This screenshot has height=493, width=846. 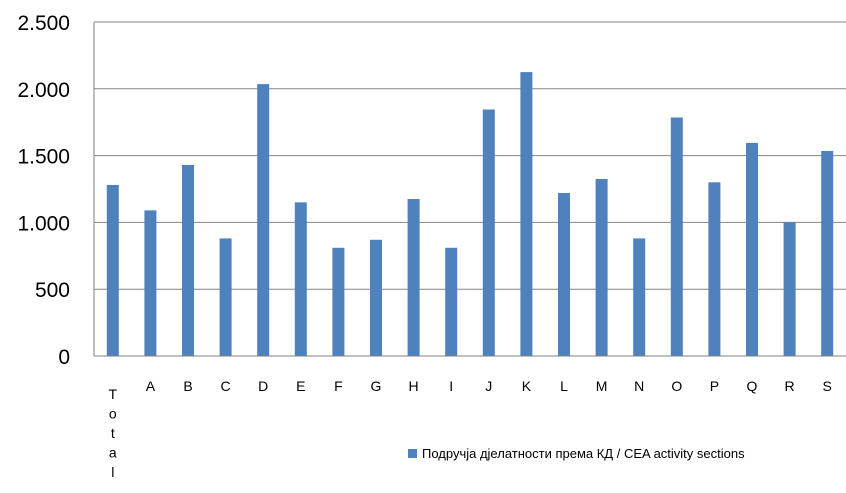 I want to click on y-tick-label: 2.500, so click(x=43, y=23).